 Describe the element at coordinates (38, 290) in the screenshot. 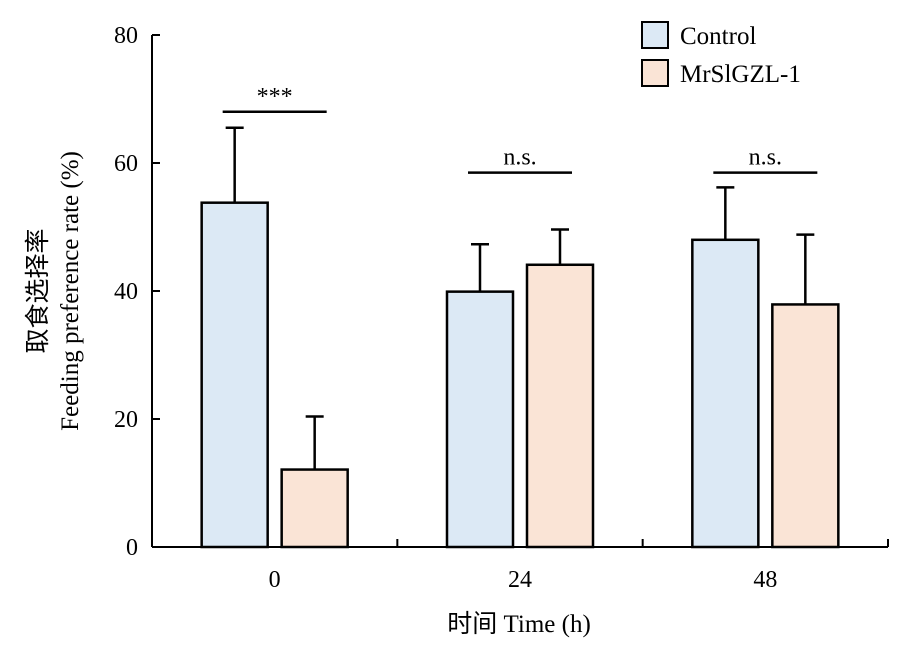

I see `y-axis-title-cn: 取食选择率` at that location.